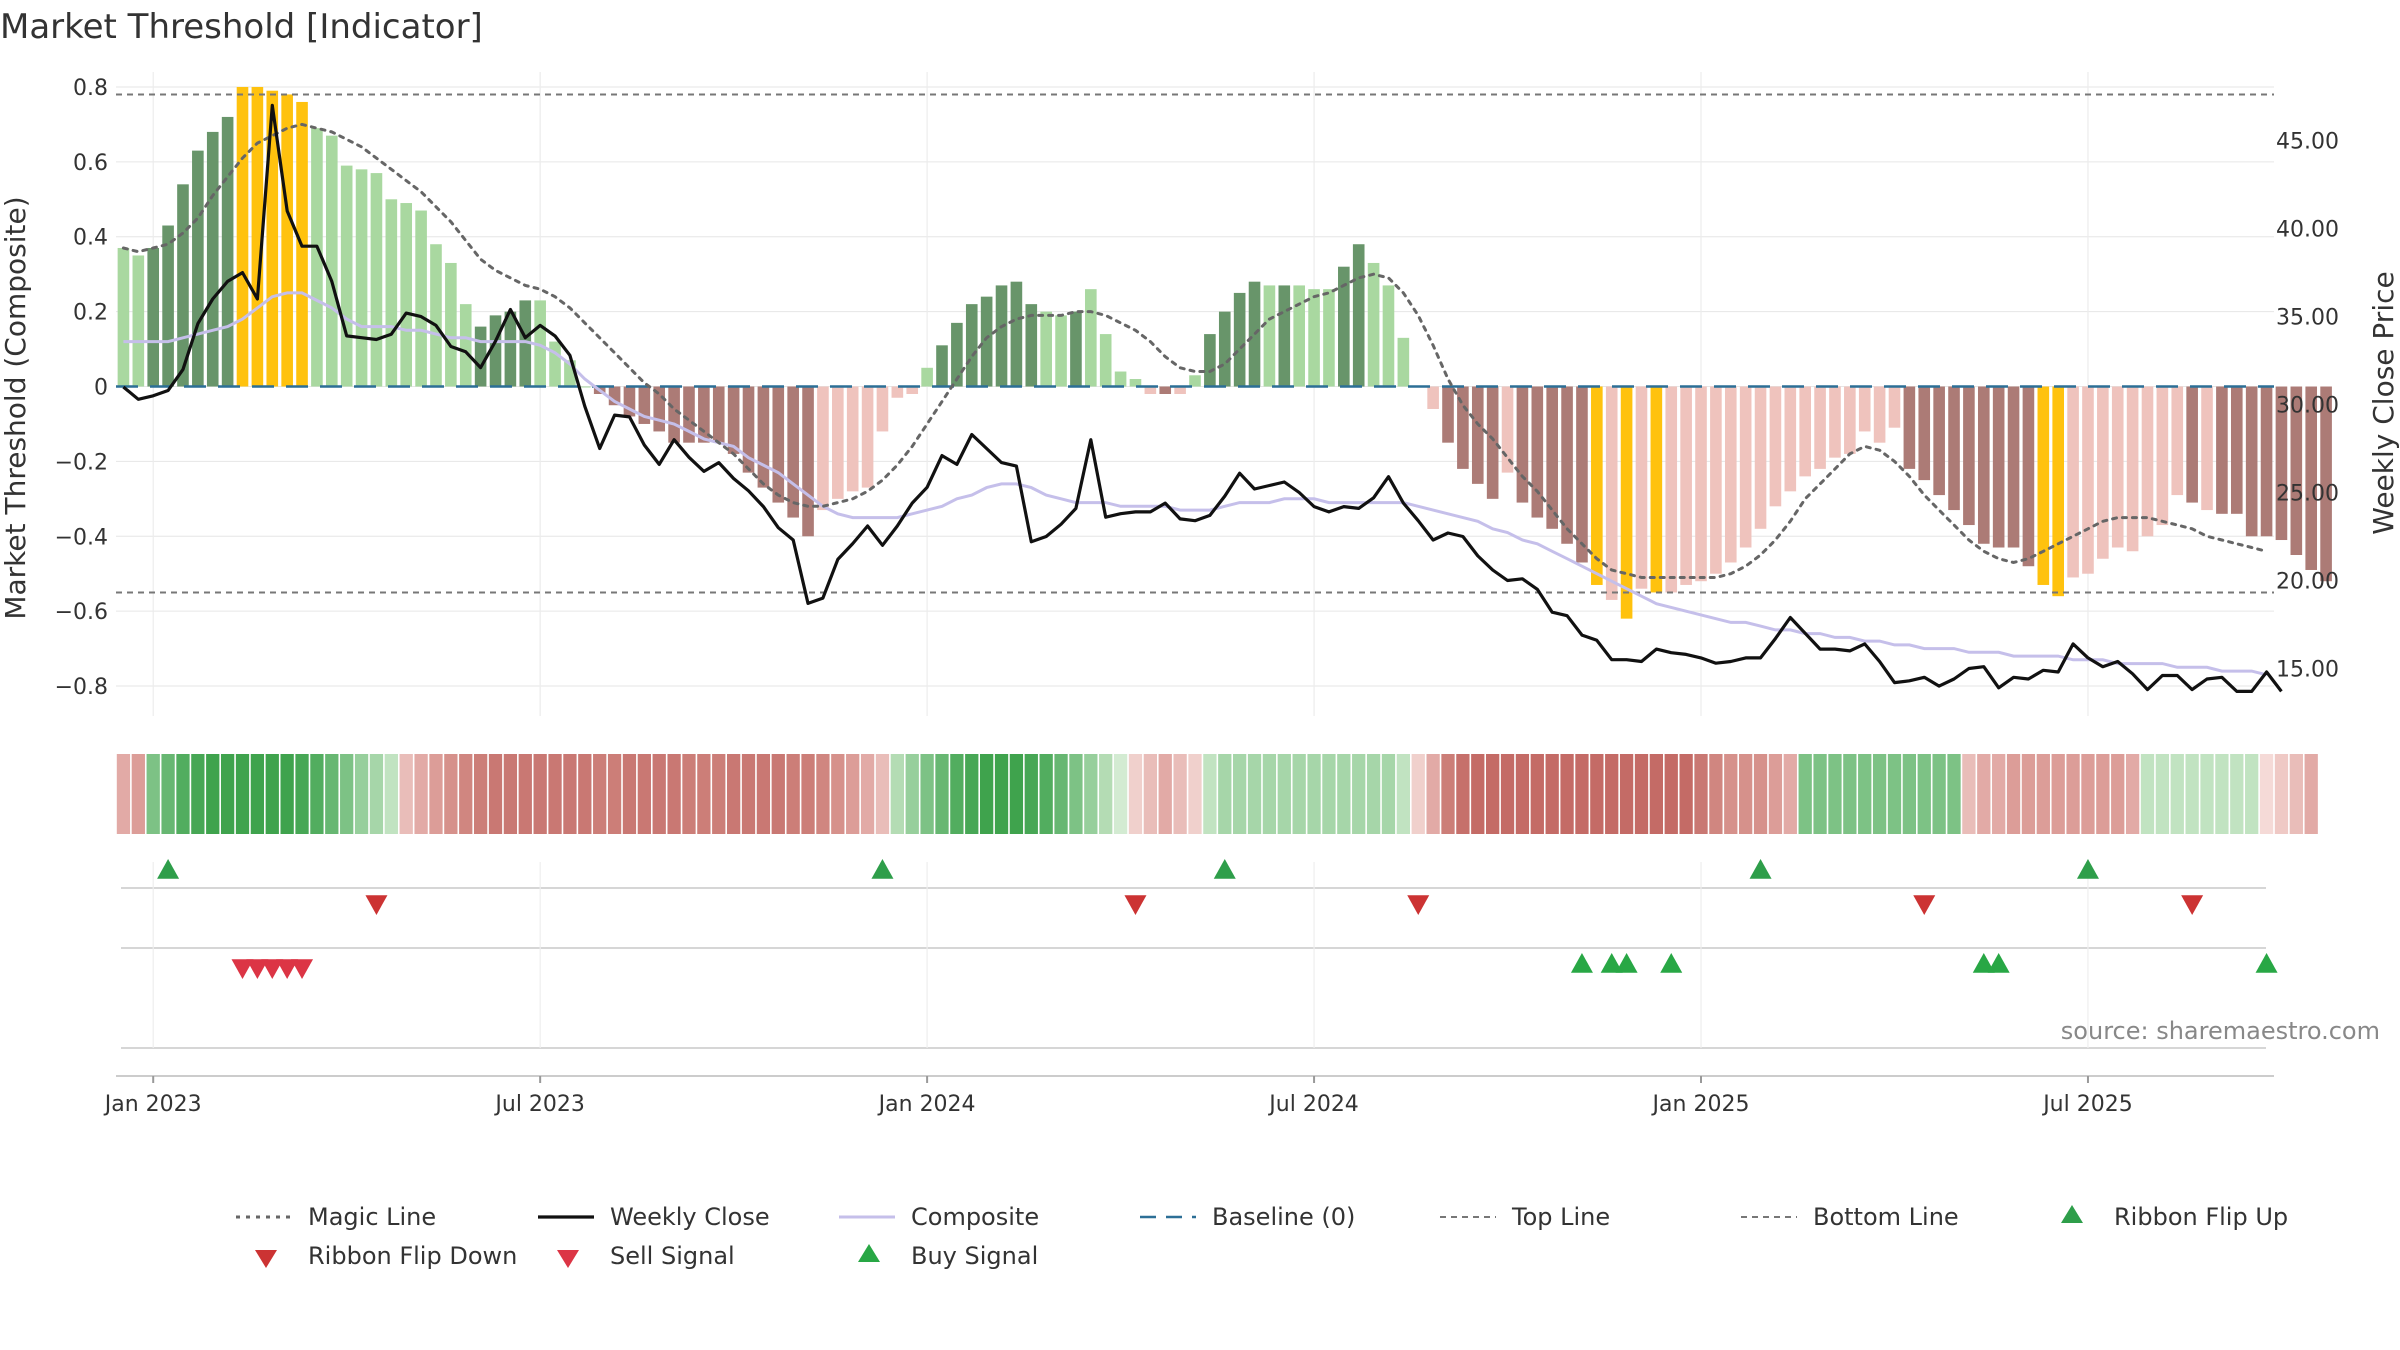 This screenshot has height=1350, width=2400. What do you see at coordinates (2192, 905) in the screenshot?
I see `ribbon-flip-down-marker` at bounding box center [2192, 905].